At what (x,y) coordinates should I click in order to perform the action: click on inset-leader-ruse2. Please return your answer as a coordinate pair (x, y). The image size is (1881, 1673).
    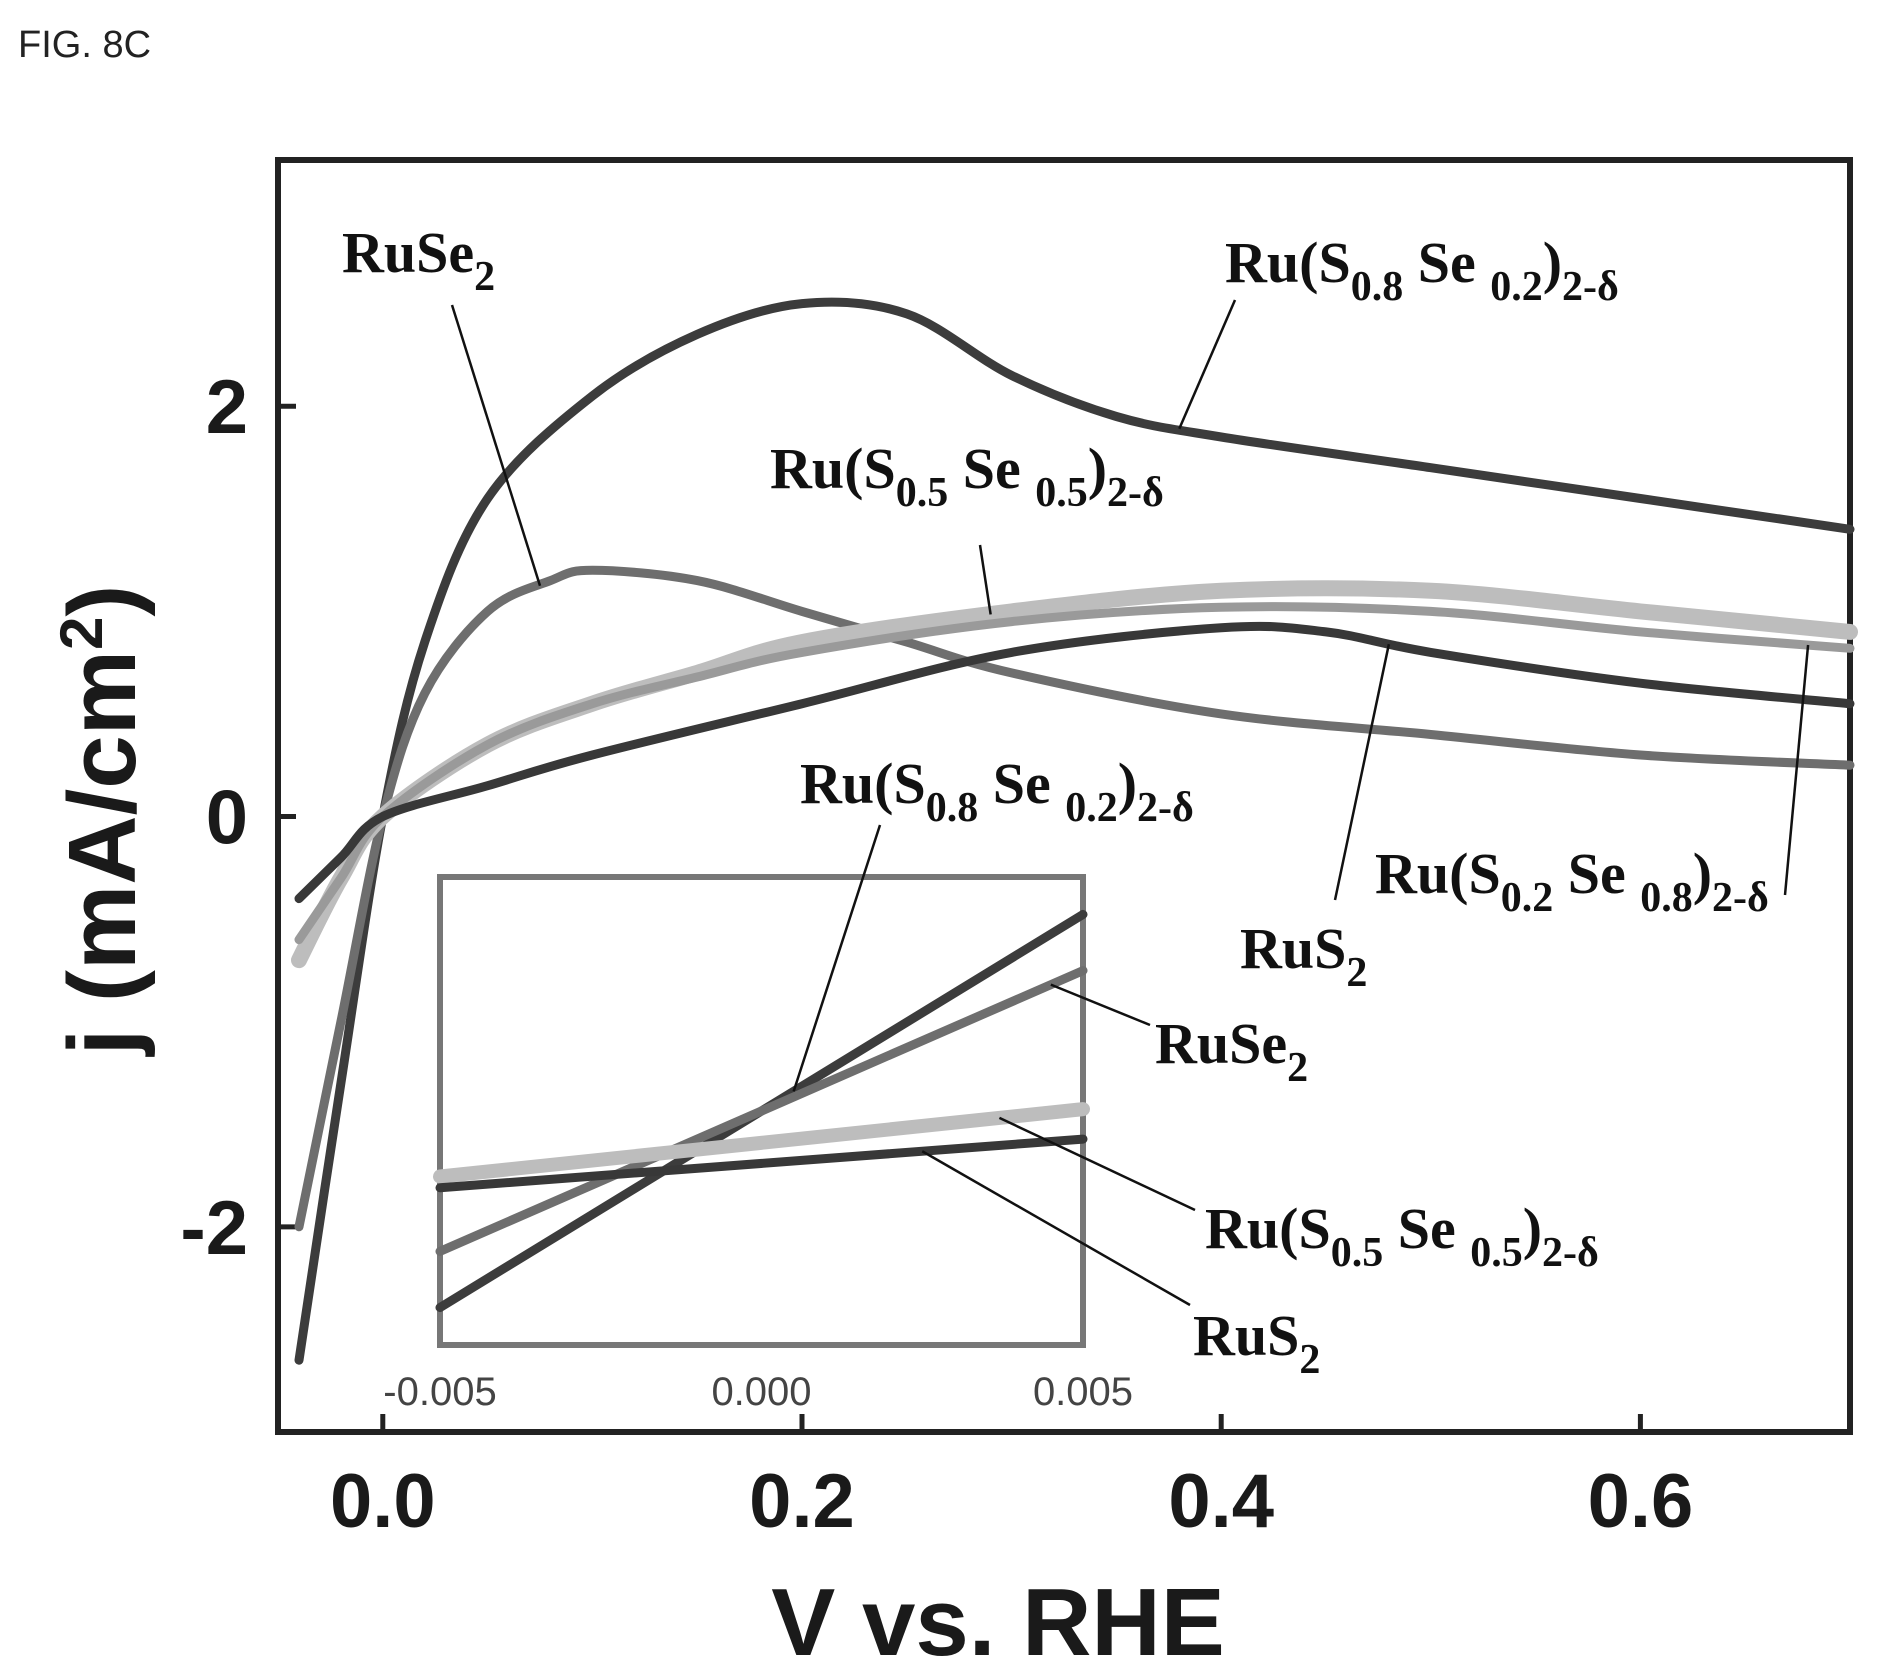
    Looking at the image, I should click on (1100, 1005).